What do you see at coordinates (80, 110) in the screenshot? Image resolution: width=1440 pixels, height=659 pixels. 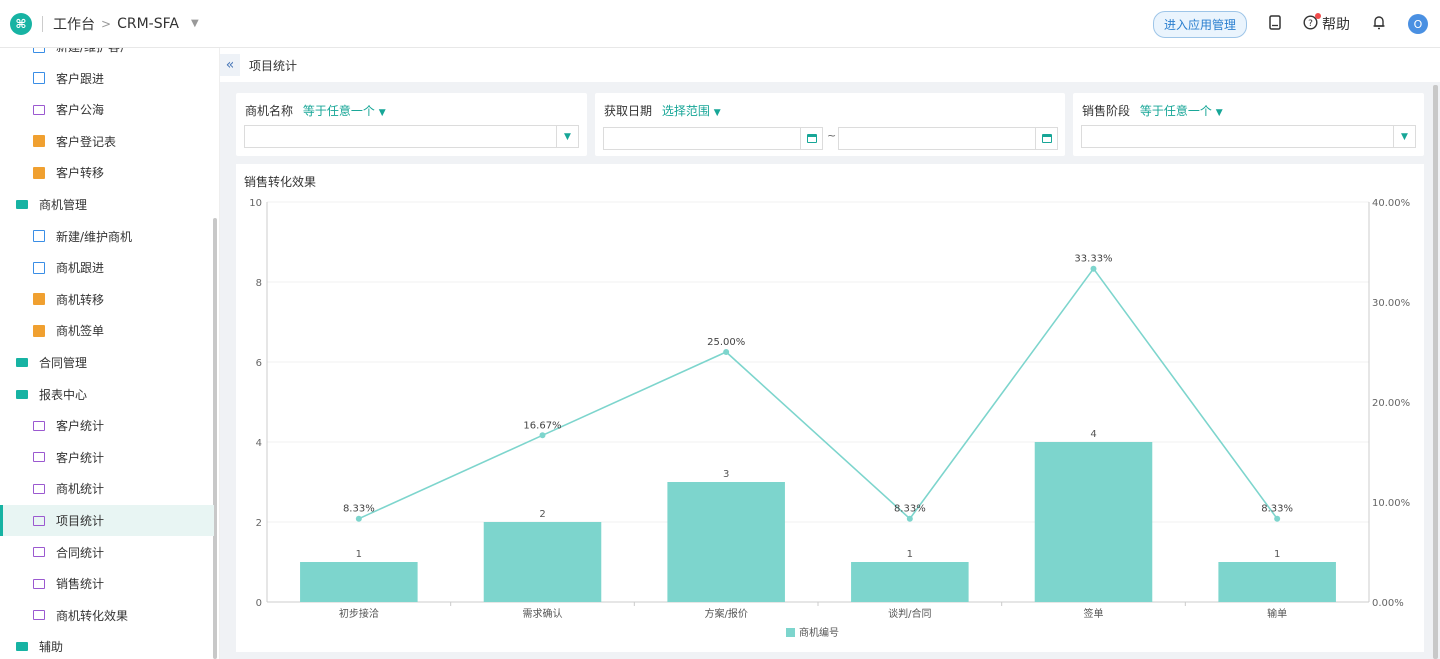 I see `sidebar-item-label: 客户公海` at bounding box center [80, 110].